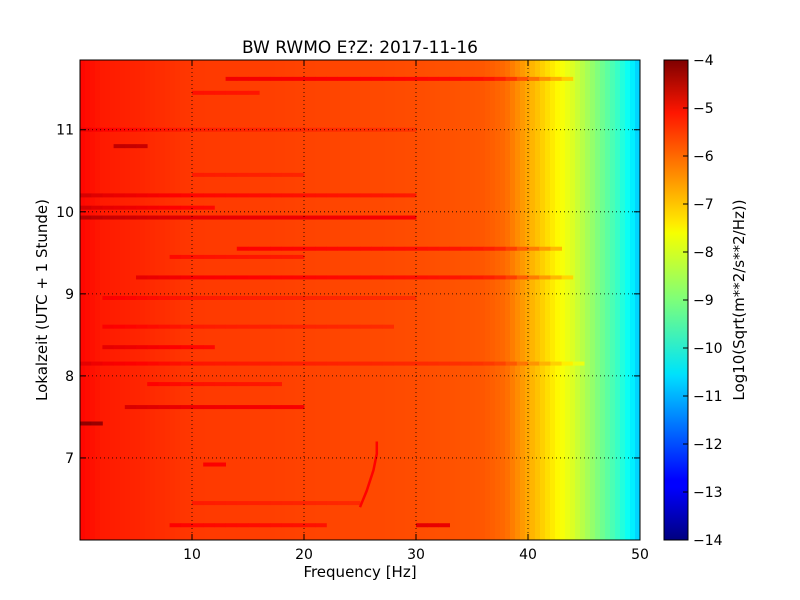 This screenshot has width=800, height=600. Describe the element at coordinates (192, 555) in the screenshot. I see `x-tick-label: 10` at that location.